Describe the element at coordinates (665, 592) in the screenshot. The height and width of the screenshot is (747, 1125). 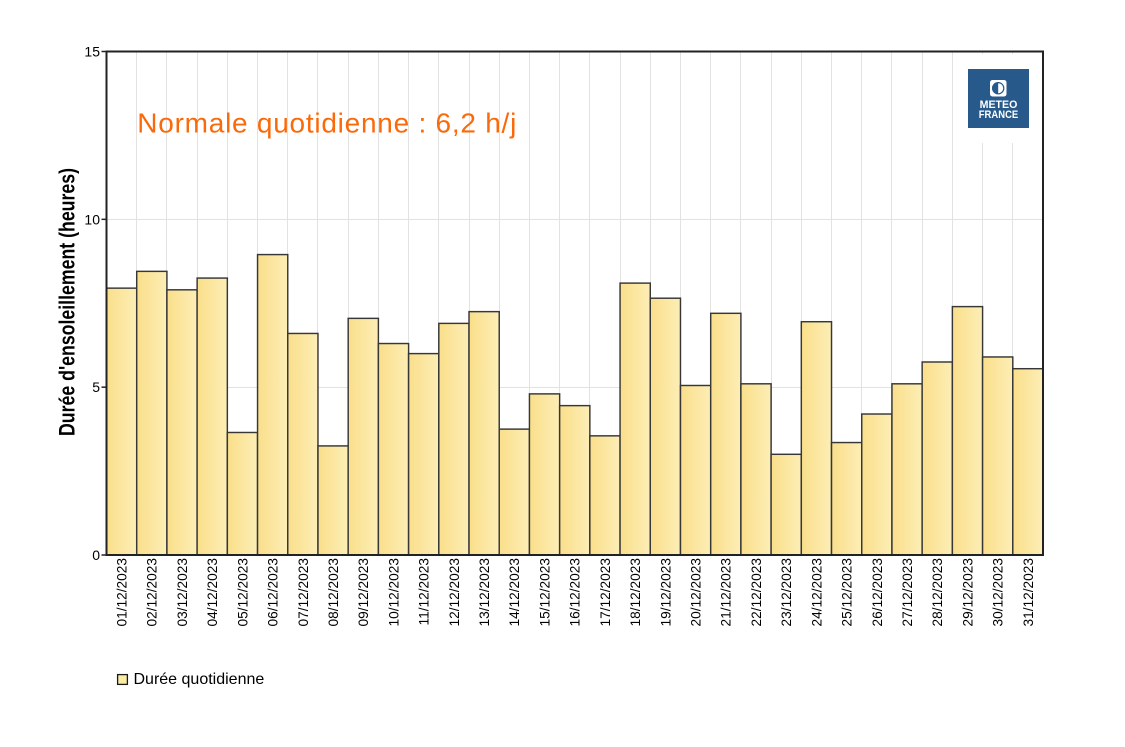
I see `svg-text: 19/12/2023` at that location.